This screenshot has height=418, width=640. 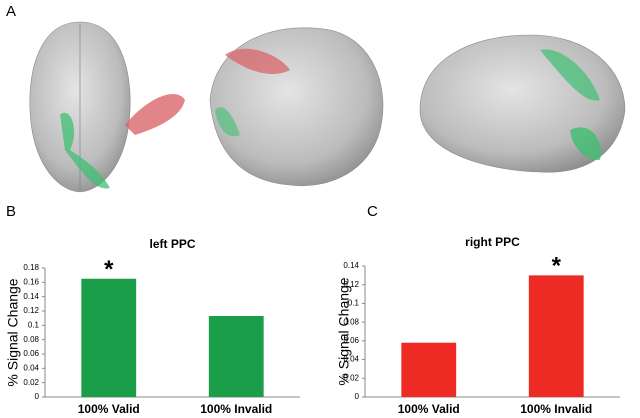 I want to click on panel-label: B, so click(x=11, y=211).